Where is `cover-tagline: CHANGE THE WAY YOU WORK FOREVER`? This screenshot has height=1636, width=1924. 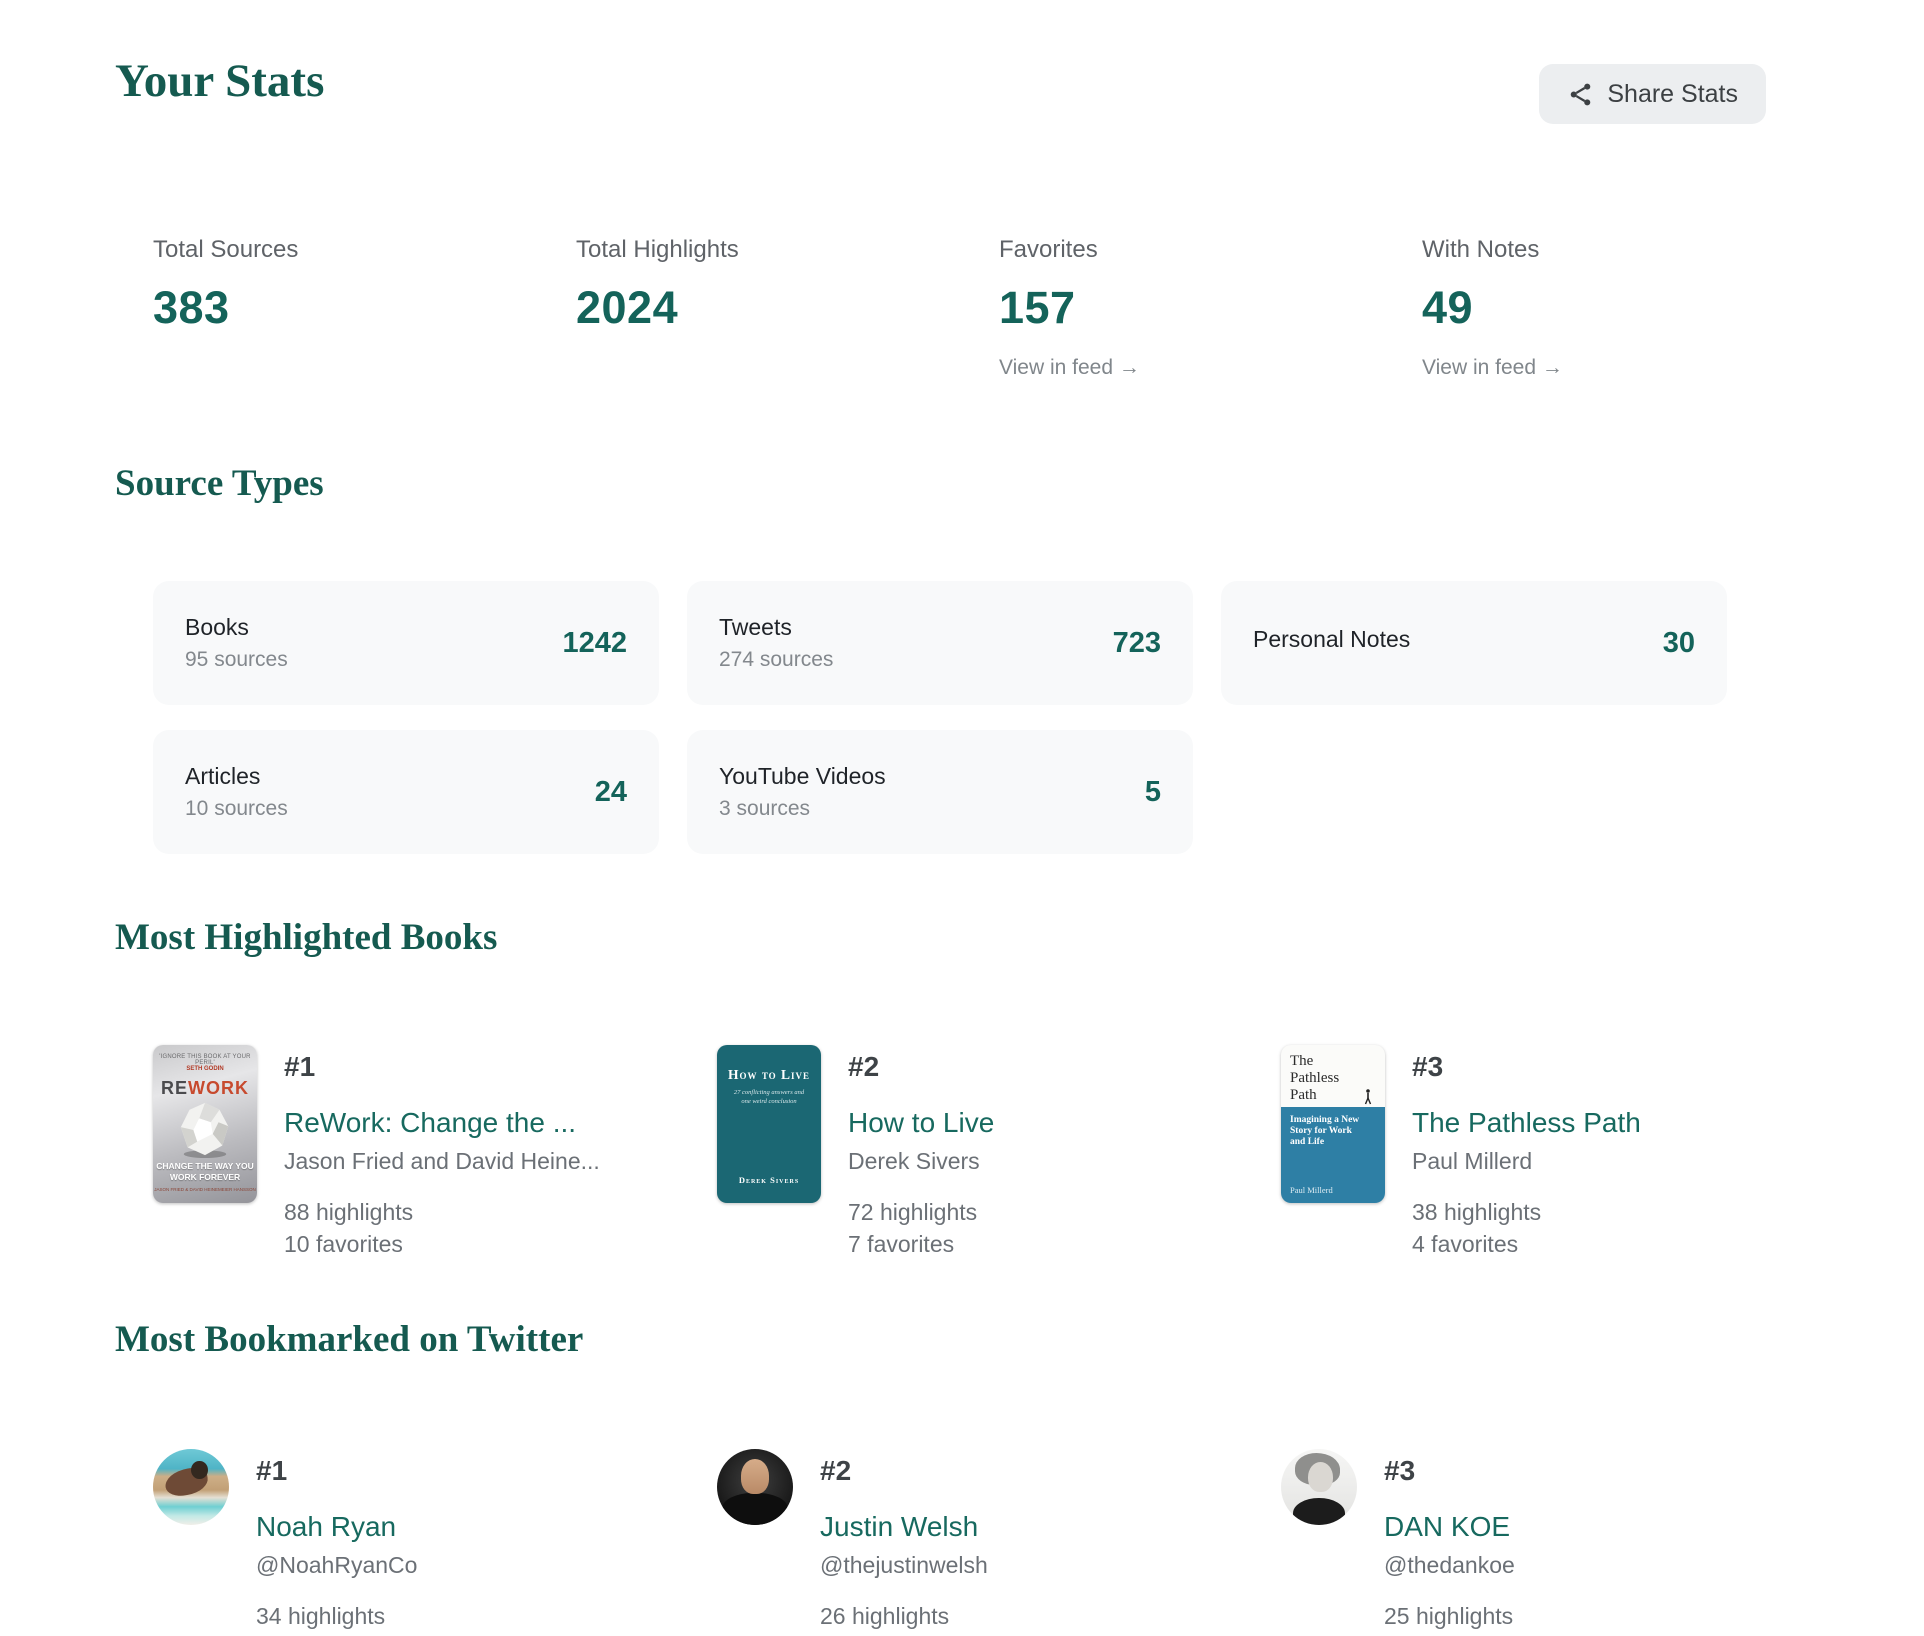
cover-tagline: CHANGE THE WAY YOU WORK FOREVER is located at coordinates (205, 1171).